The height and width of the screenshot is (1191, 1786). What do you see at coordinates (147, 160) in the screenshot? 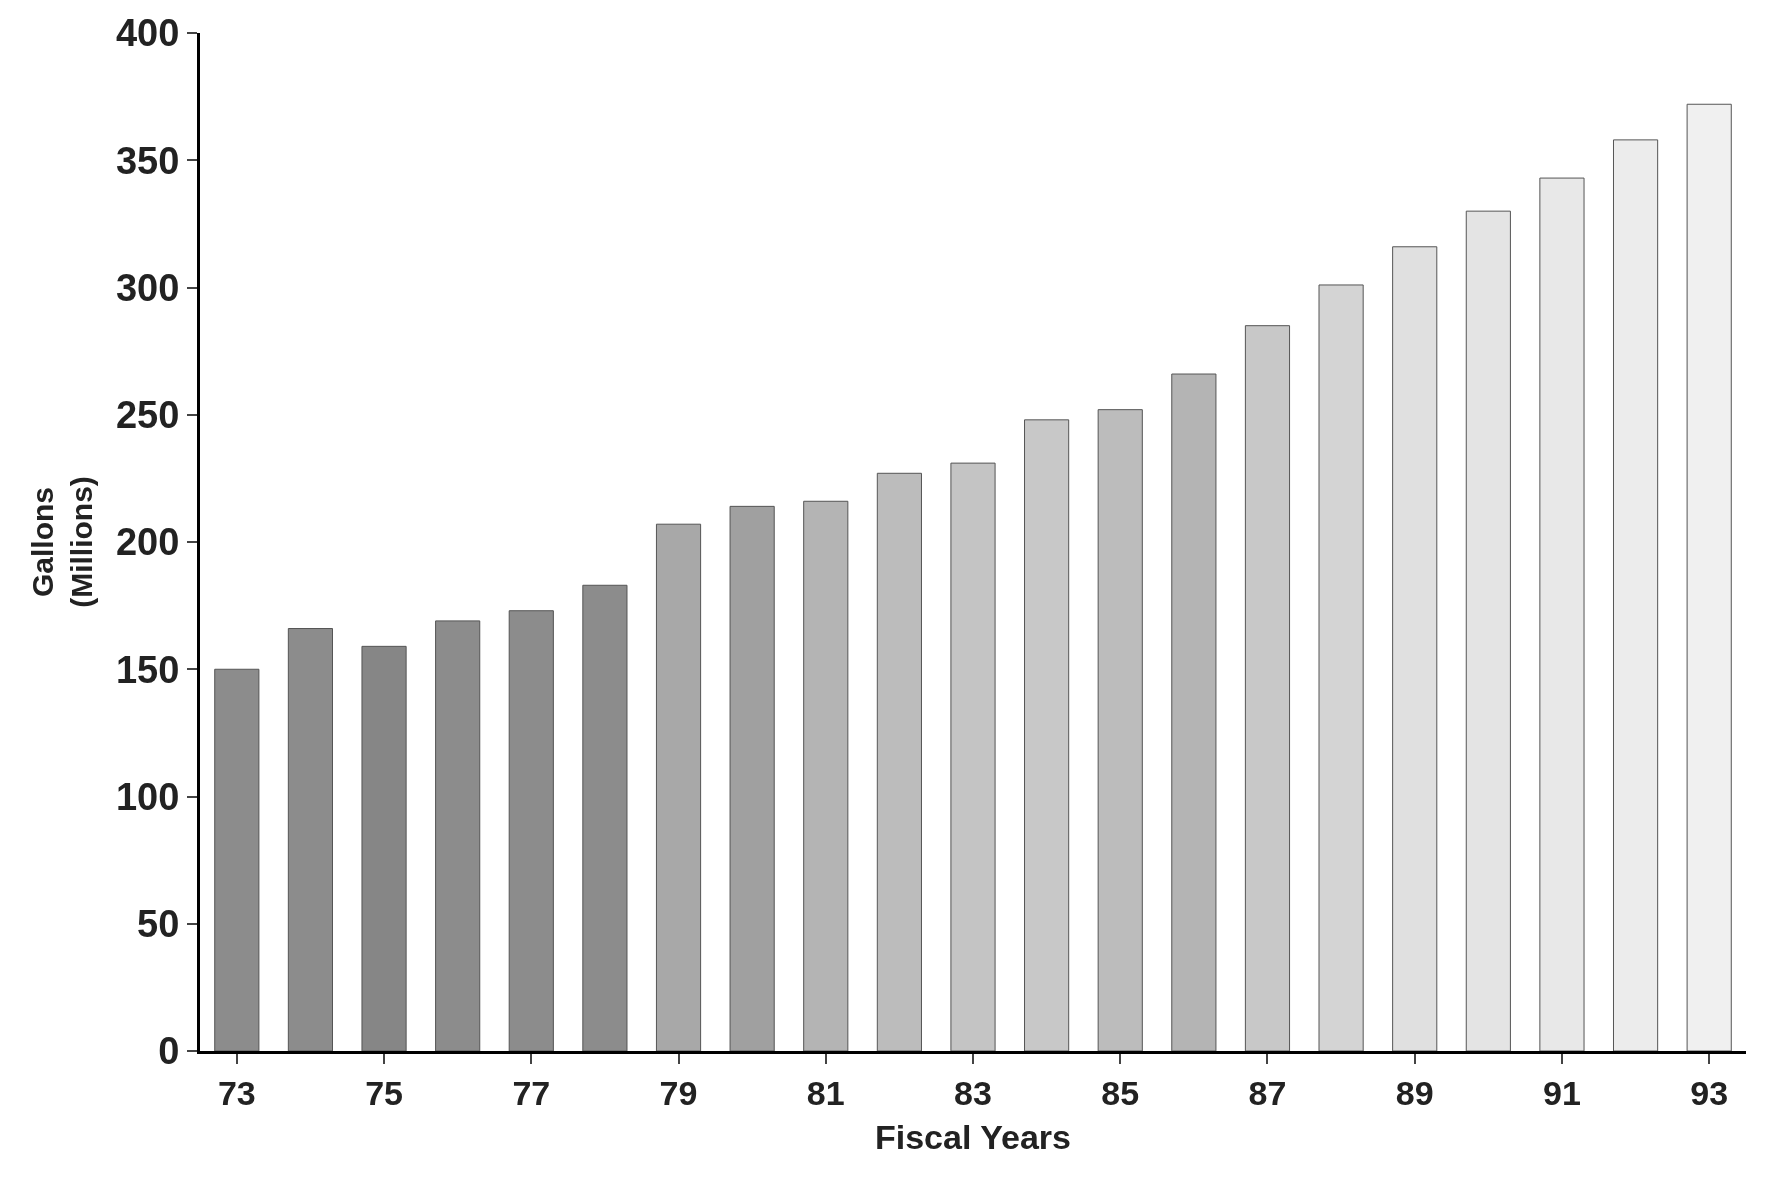
I see `y-tick-label: 350` at bounding box center [147, 160].